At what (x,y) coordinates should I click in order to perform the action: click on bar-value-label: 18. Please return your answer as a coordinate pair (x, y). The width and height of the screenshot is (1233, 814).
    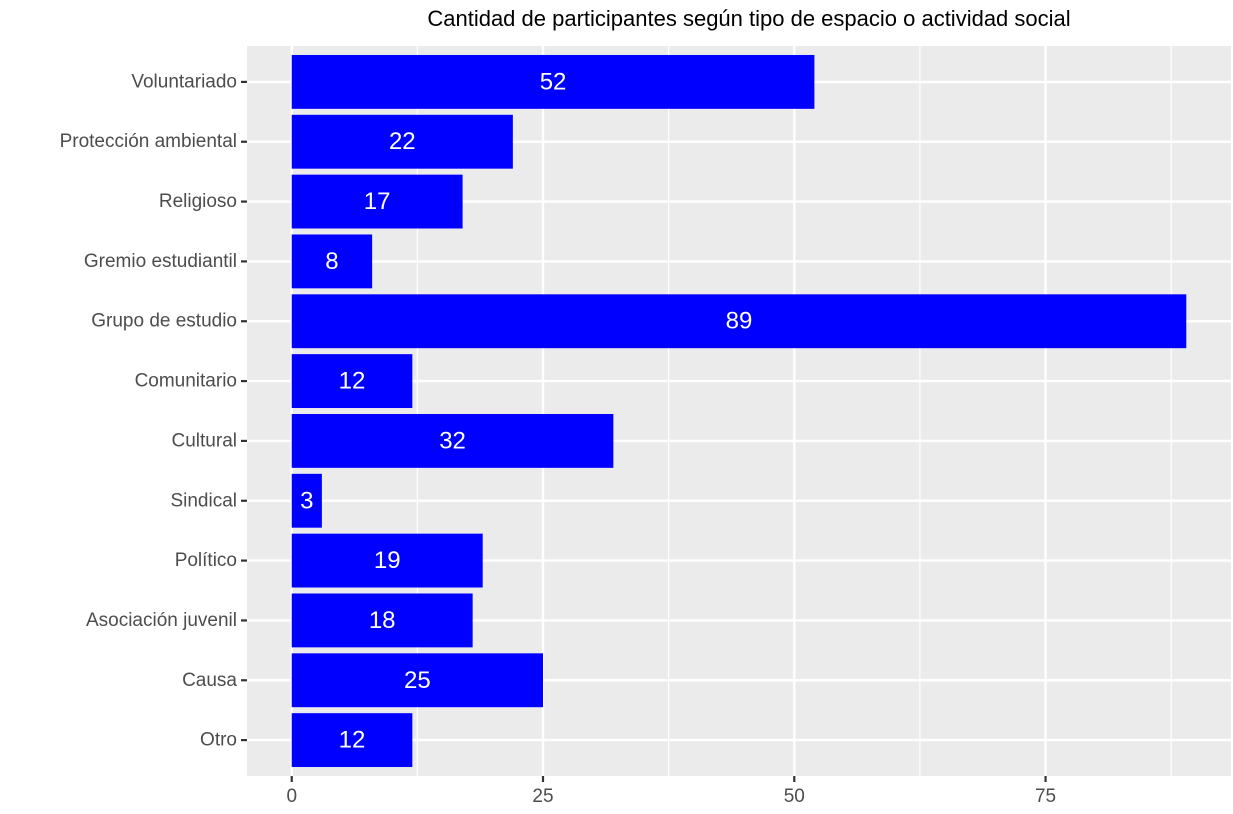
    Looking at the image, I should click on (382, 620).